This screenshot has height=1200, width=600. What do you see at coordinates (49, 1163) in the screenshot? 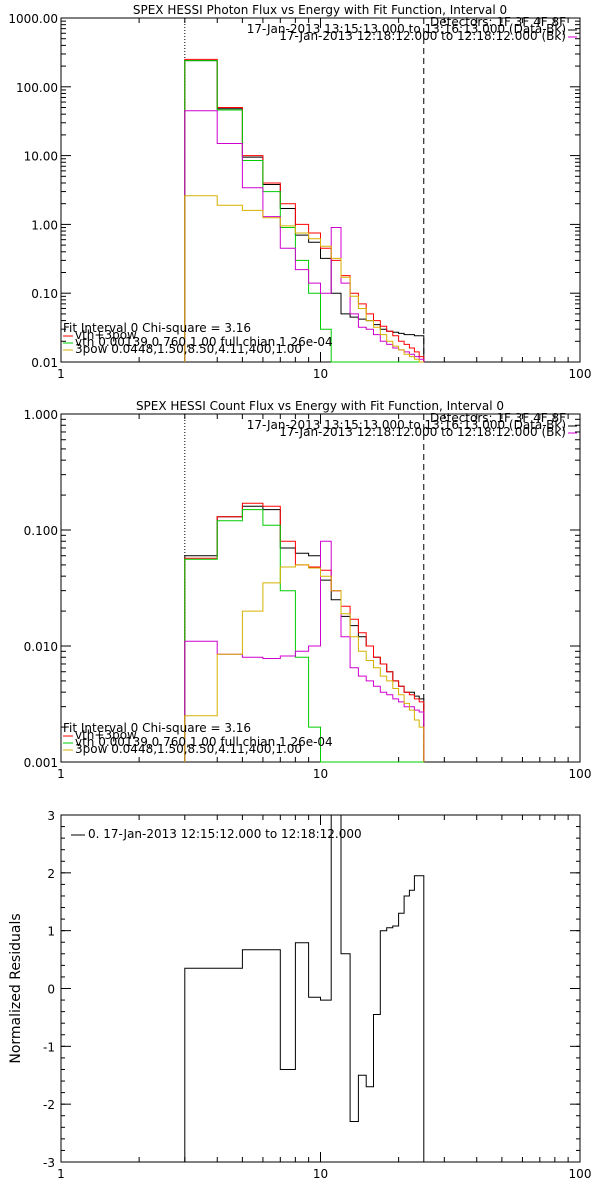
I see `y-tick-label: -3` at bounding box center [49, 1163].